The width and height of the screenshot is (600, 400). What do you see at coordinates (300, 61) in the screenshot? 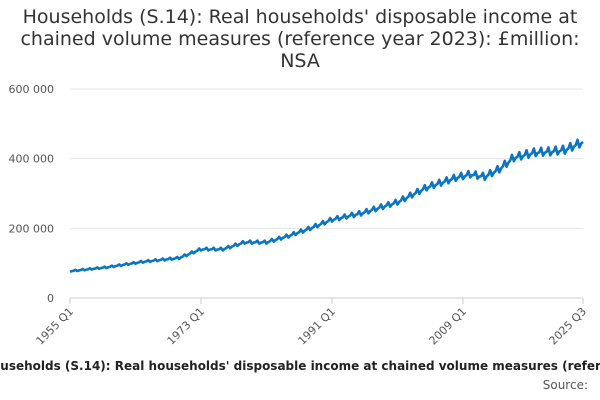
I see `chart-title-line-3: NSA` at bounding box center [300, 61].